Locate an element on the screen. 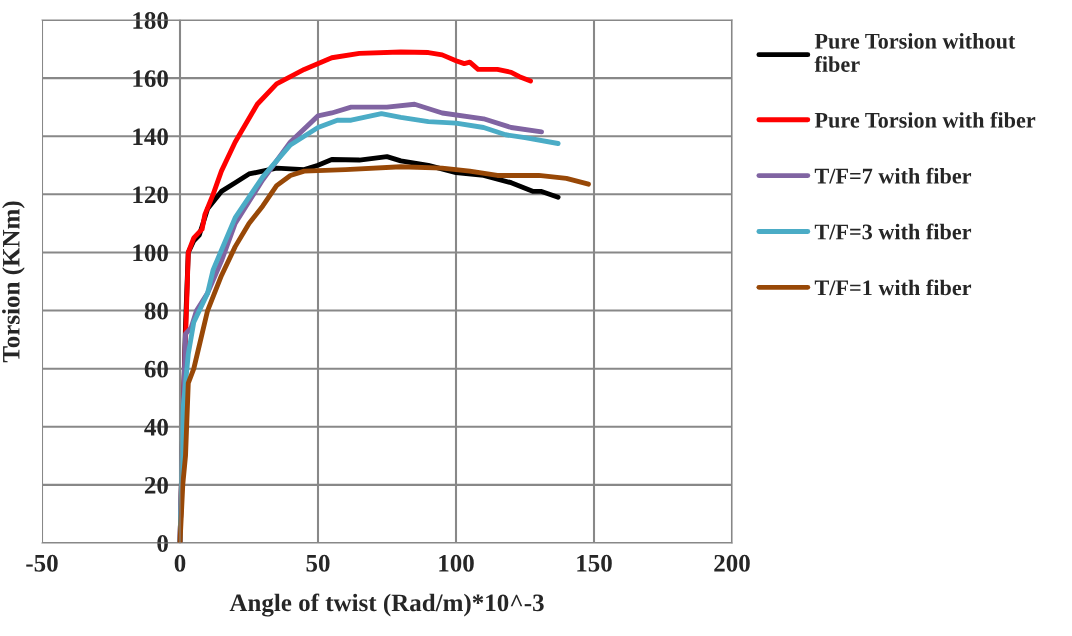 This screenshot has width=1072, height=636. x-tick-label: 50 is located at coordinates (318, 563).